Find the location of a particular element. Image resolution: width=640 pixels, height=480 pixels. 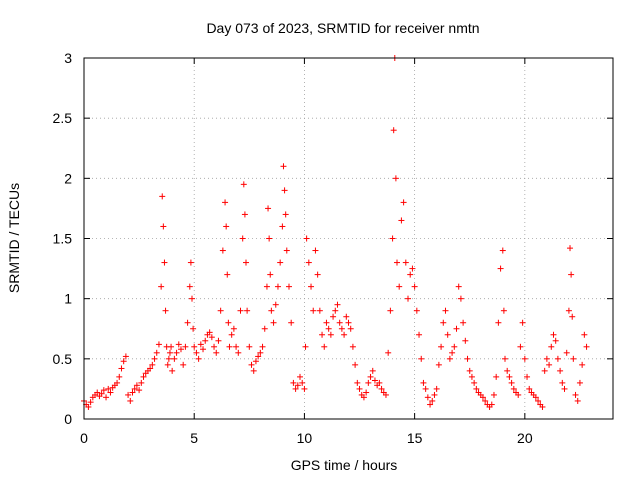

y-tick-label: 0.5 is located at coordinates (63, 359).